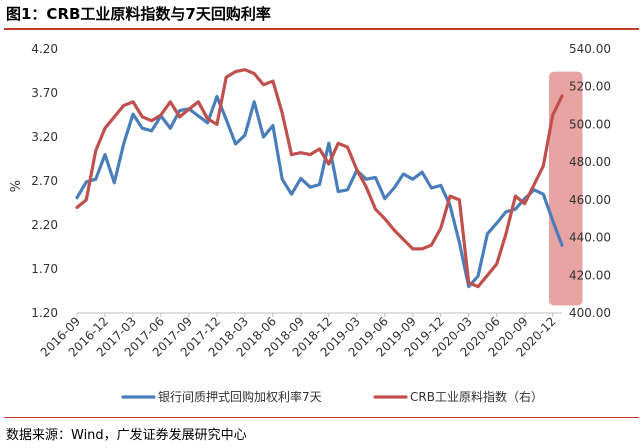  I want to click on y-tick-label-left: 3.70, so click(44, 93).